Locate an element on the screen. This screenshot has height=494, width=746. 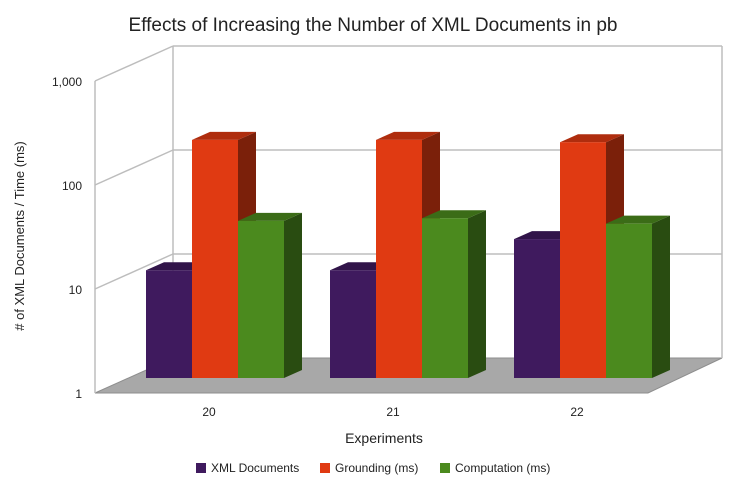
y-axis-label: # of XML Documents / Time (ms) is located at coordinates (19, 236).